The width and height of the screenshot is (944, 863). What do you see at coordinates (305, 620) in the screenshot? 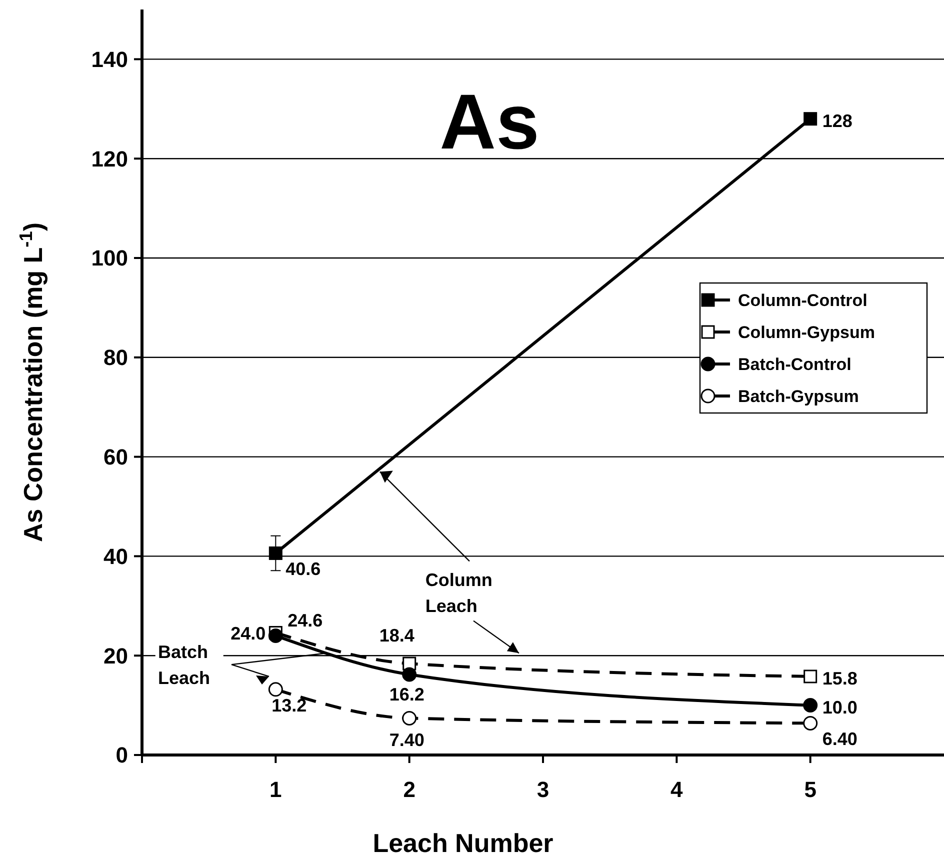
I see `data-label: 24.6` at bounding box center [305, 620].